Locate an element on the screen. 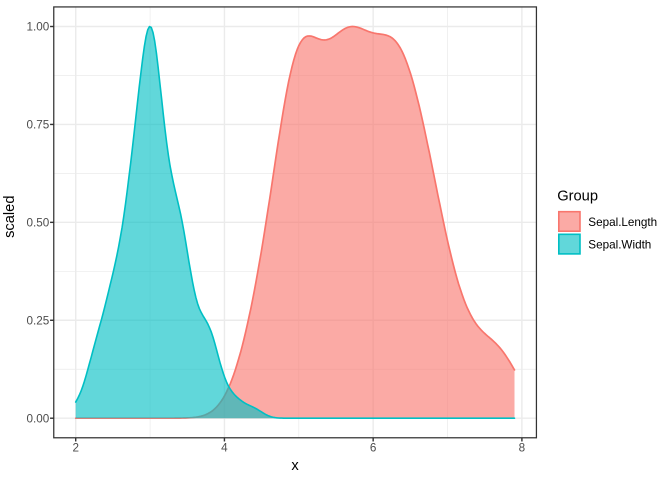 The image size is (672, 480). svg-text: 4 is located at coordinates (224, 448).